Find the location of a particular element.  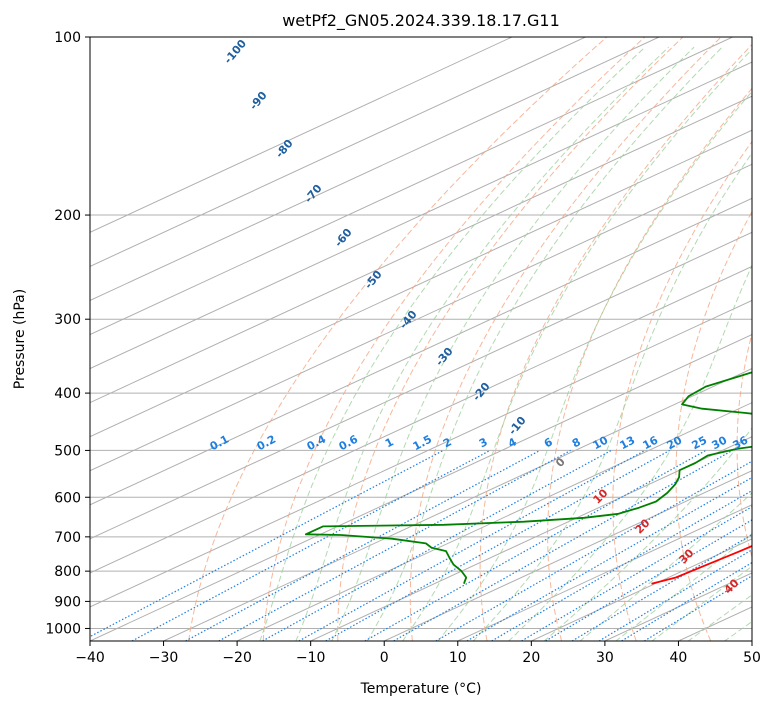

x-tick-label: 40 is located at coordinates (679, 658).